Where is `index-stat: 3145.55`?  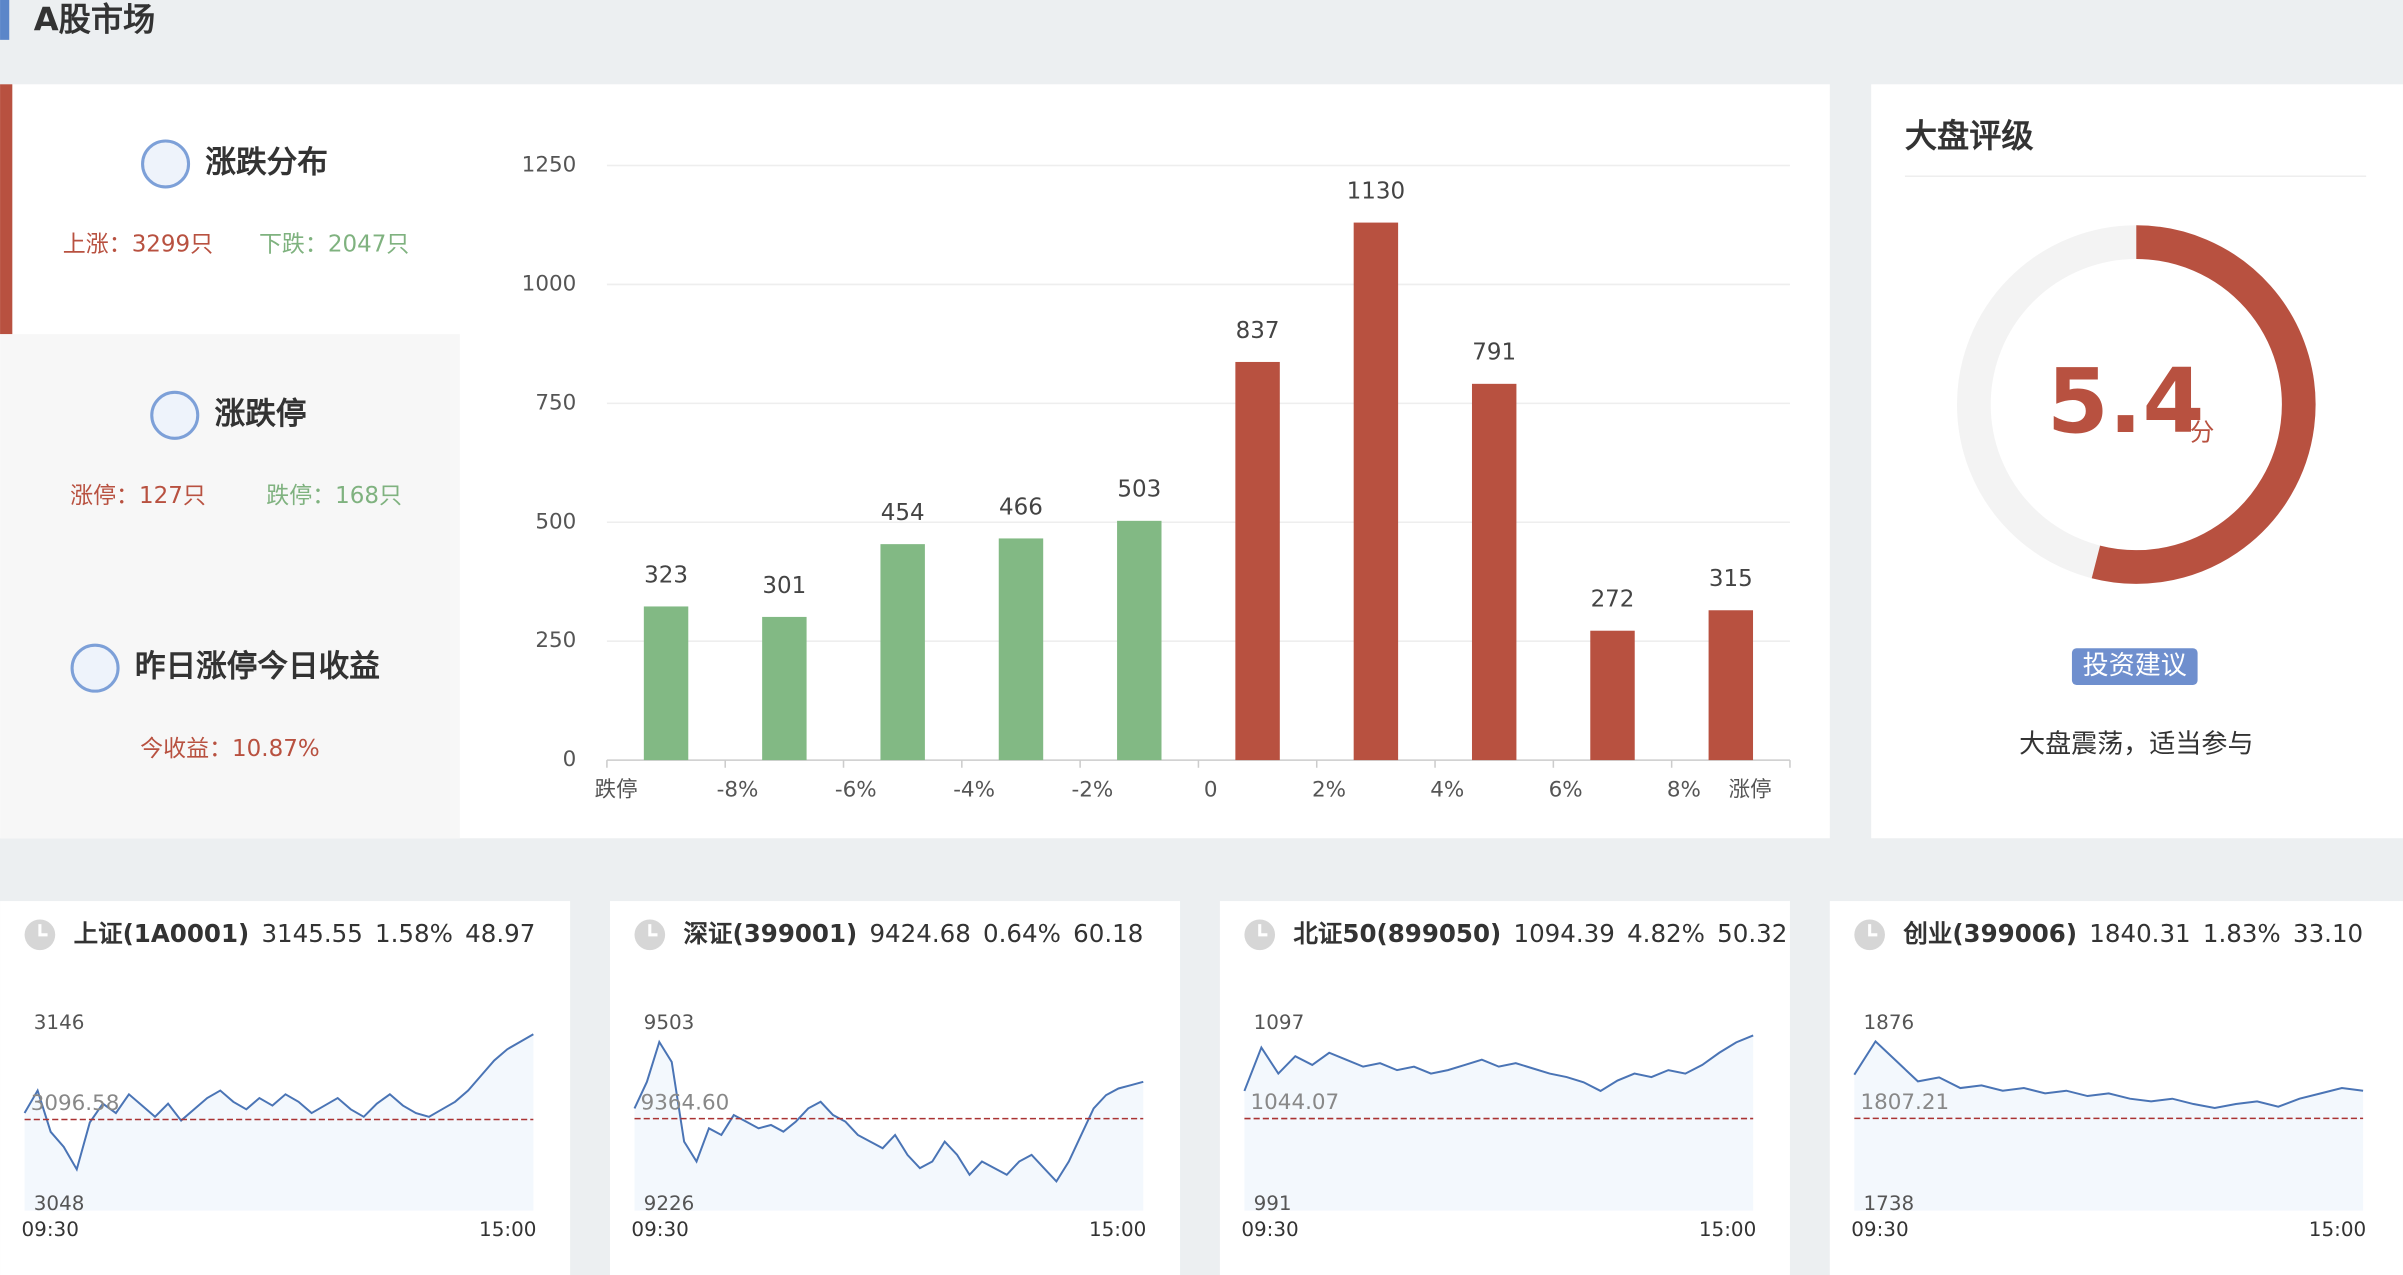
index-stat: 3145.55 is located at coordinates (311, 933).